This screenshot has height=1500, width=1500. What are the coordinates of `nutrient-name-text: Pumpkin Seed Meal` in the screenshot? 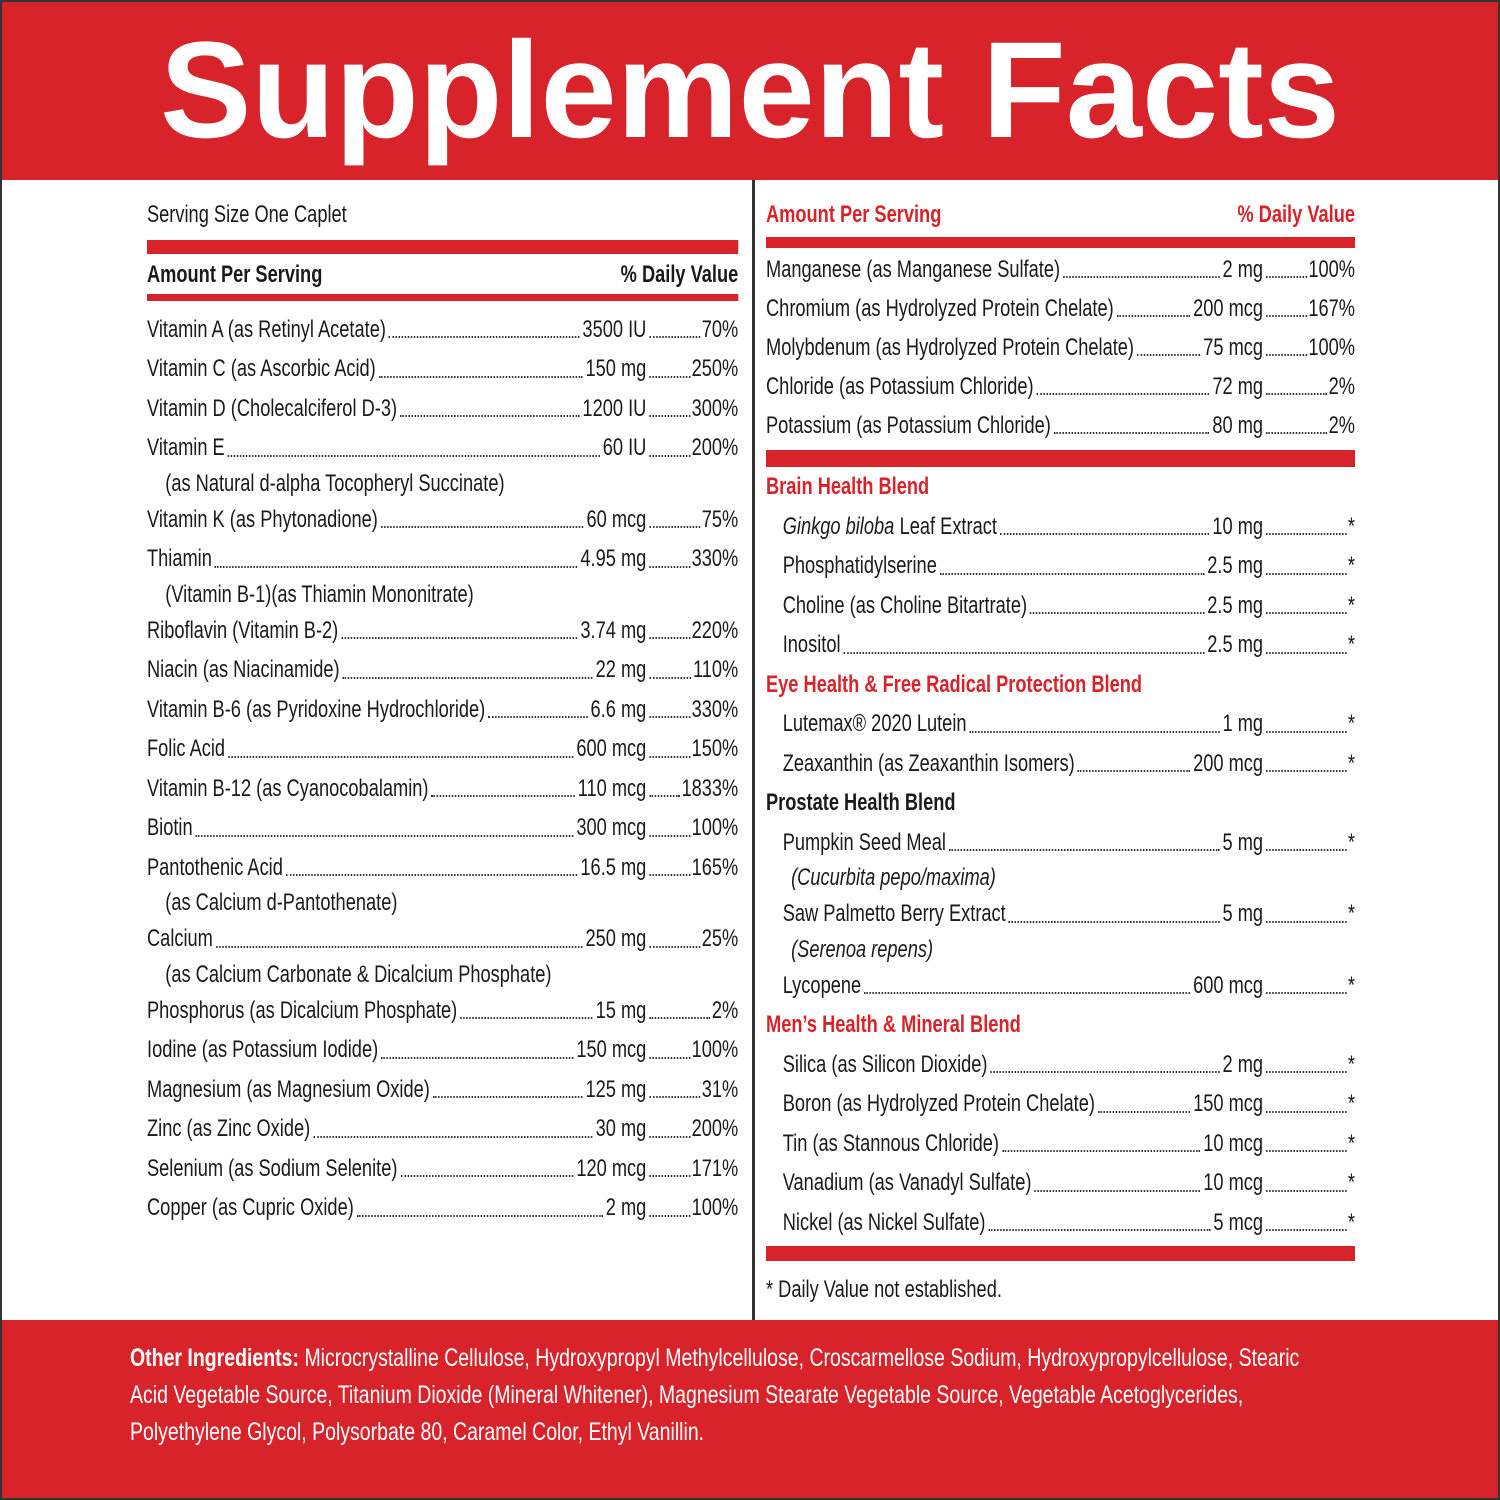 It's located at (864, 842).